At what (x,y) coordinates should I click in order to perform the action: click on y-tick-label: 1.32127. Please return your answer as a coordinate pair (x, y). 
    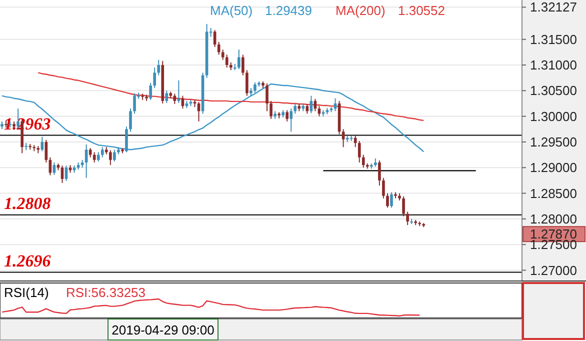
    Looking at the image, I should click on (553, 7).